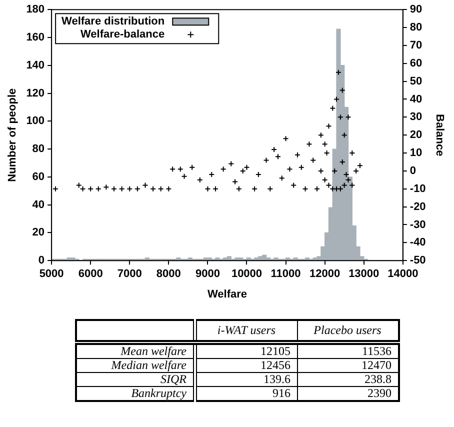  Describe the element at coordinates (35, 10) in the screenshot. I see `y-tick-label: 180` at that location.